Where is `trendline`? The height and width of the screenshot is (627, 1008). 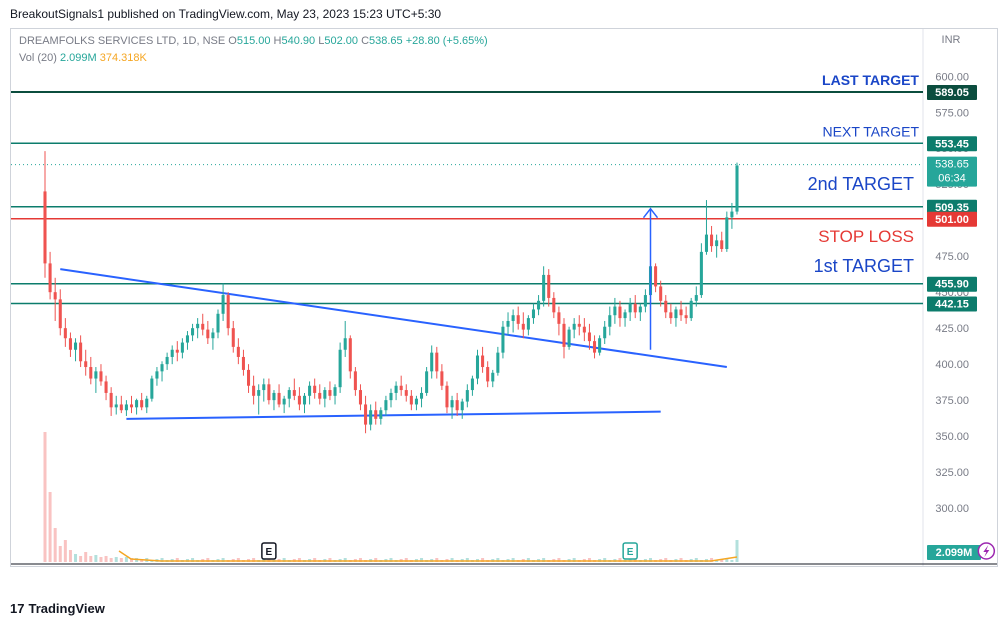 trendline is located at coordinates (393, 318).